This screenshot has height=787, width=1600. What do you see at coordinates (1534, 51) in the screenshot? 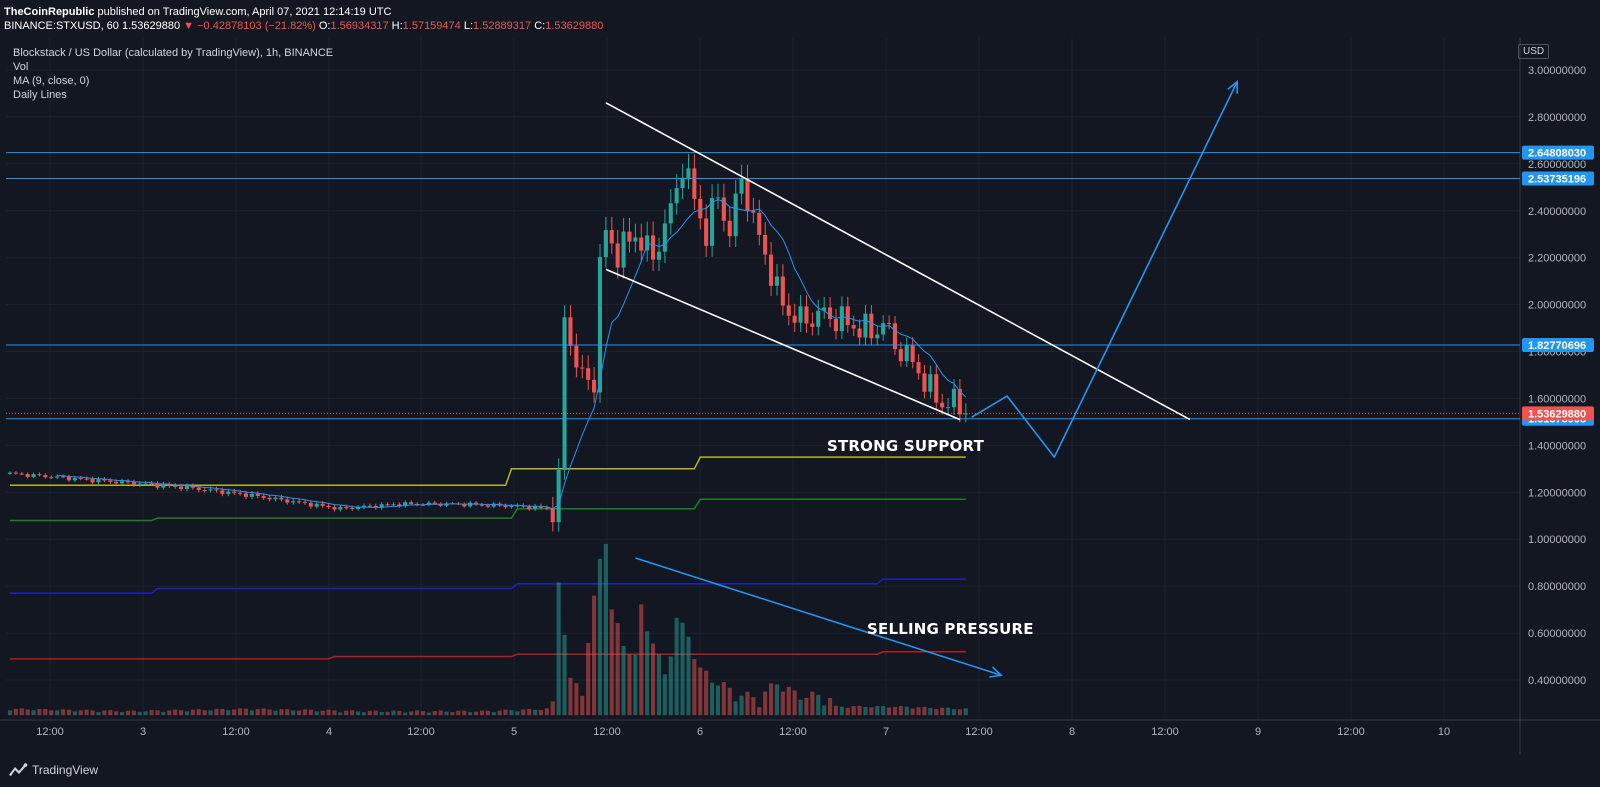
I see `currency-button: USD` at bounding box center [1534, 51].